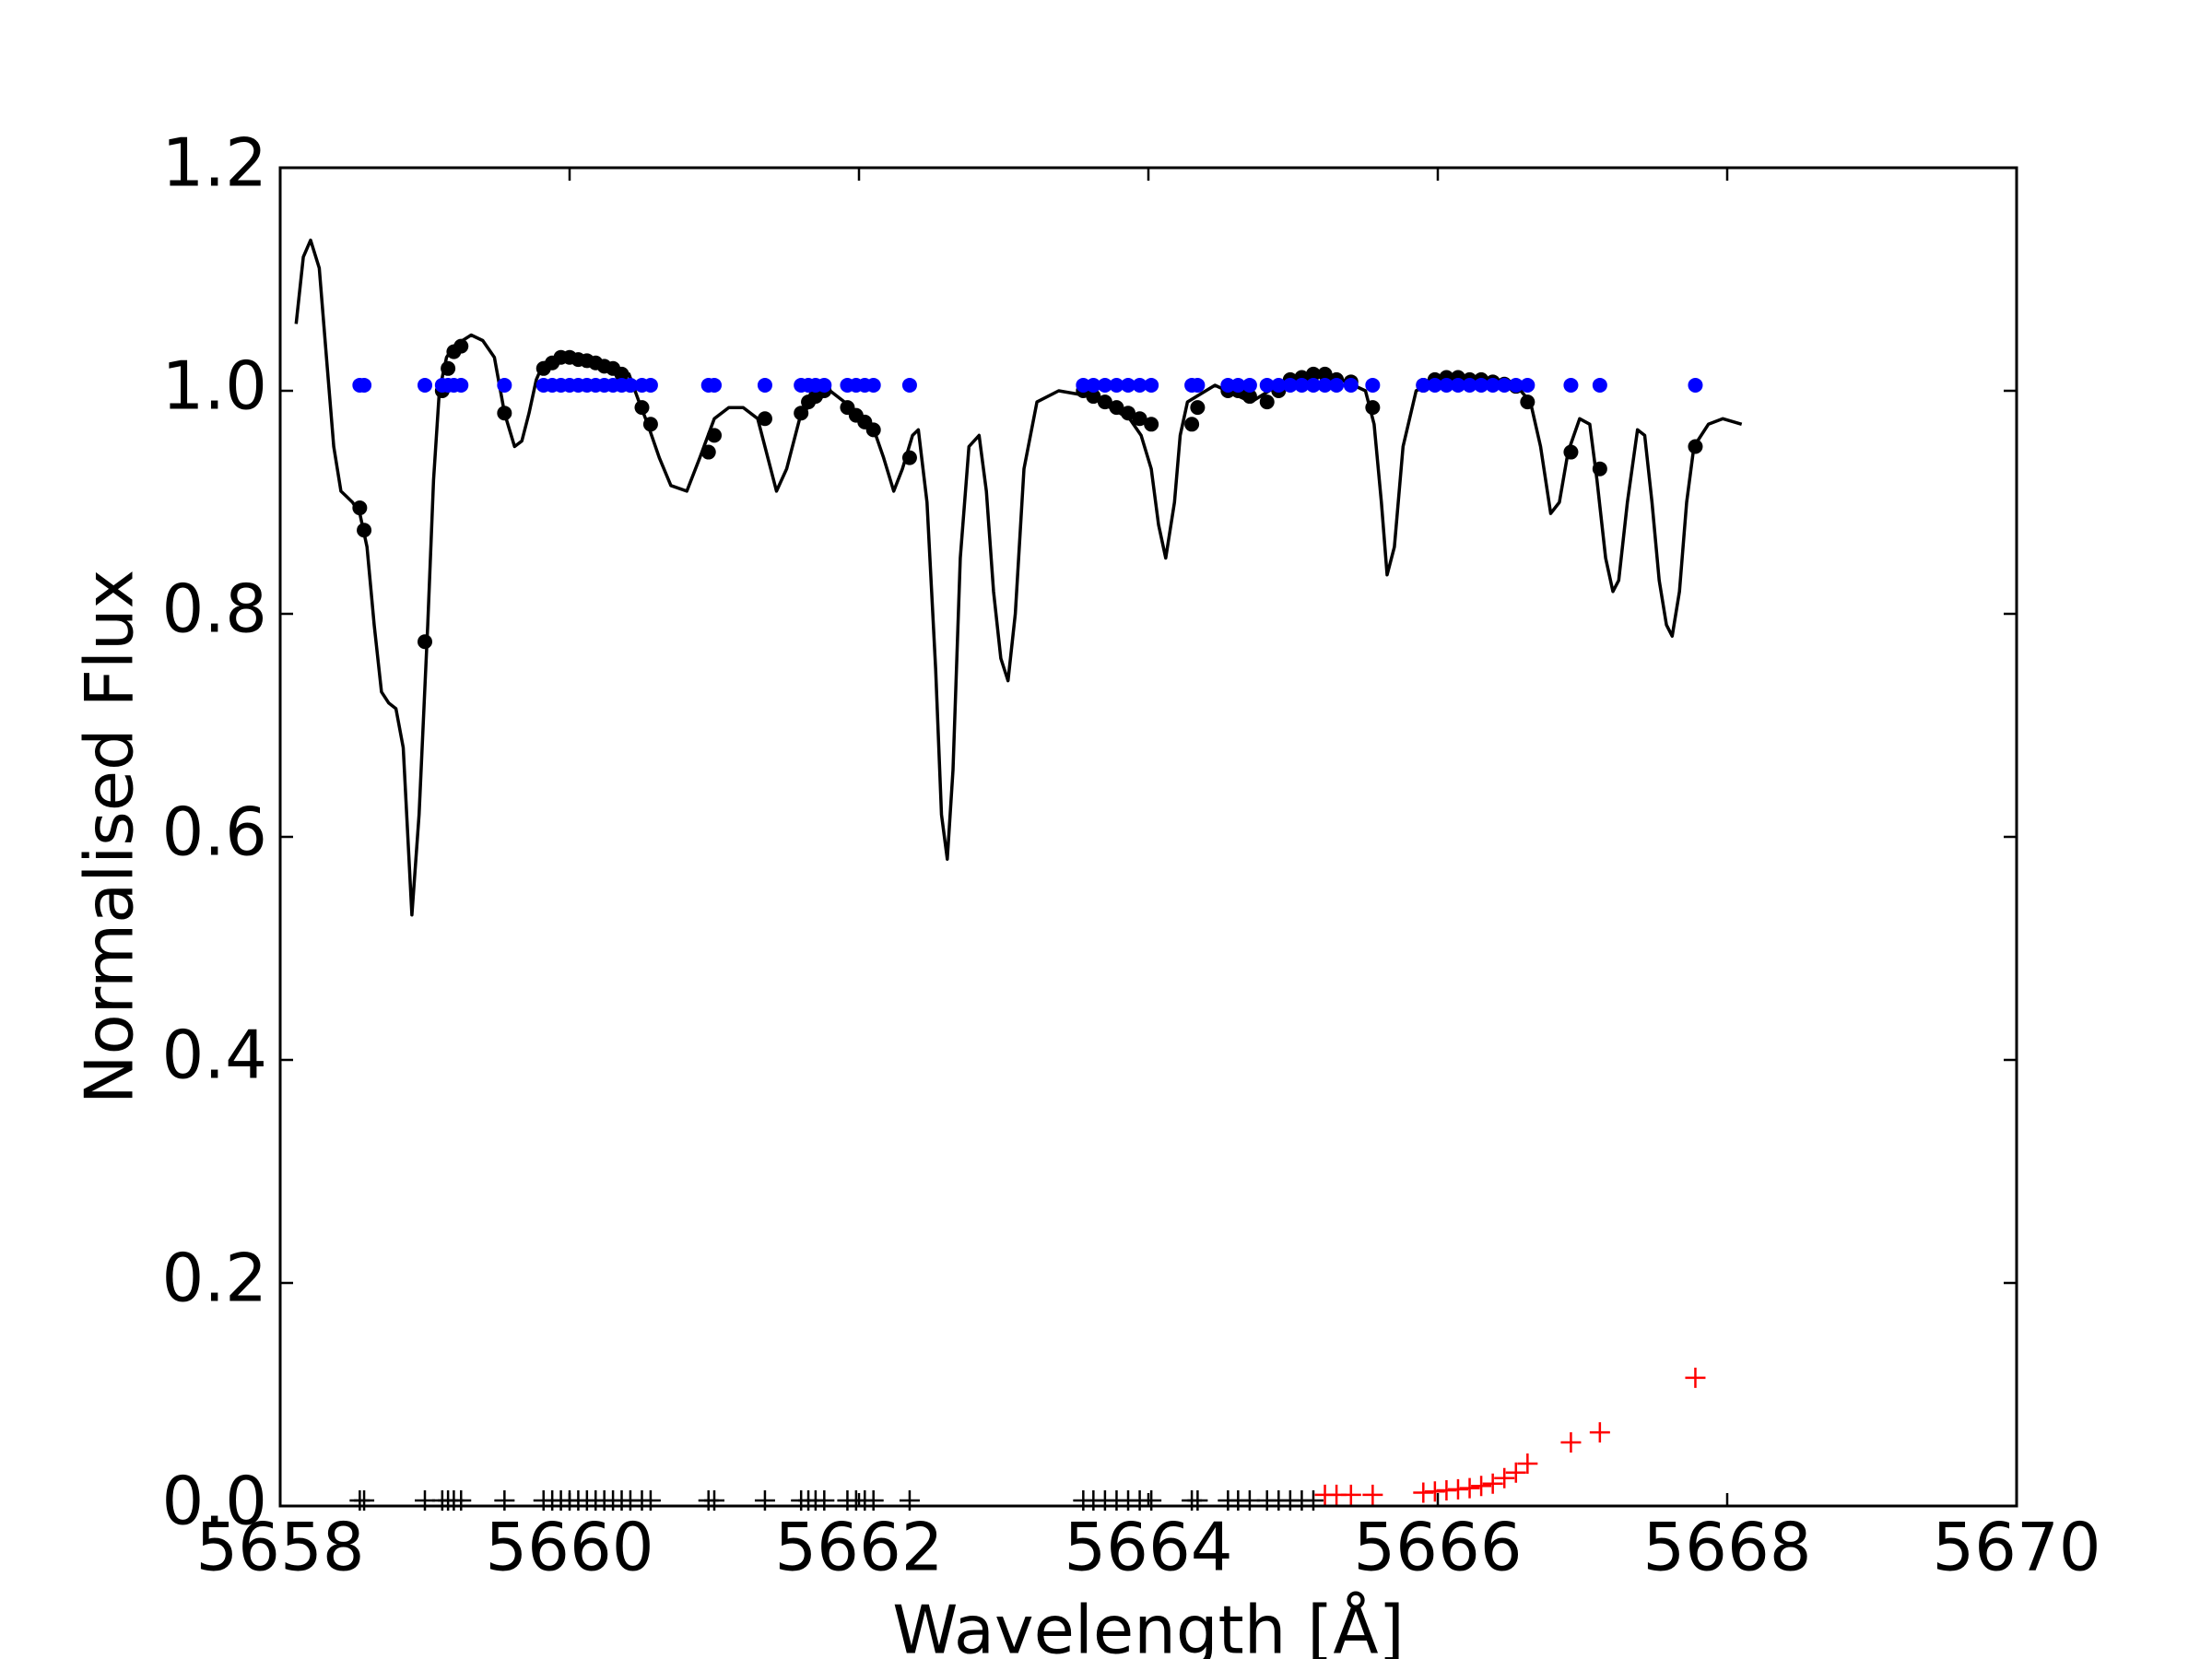 The width and height of the screenshot is (2212, 1659). Describe the element at coordinates (858, 1547) in the screenshot. I see `x-tick-label: 5662` at that location.